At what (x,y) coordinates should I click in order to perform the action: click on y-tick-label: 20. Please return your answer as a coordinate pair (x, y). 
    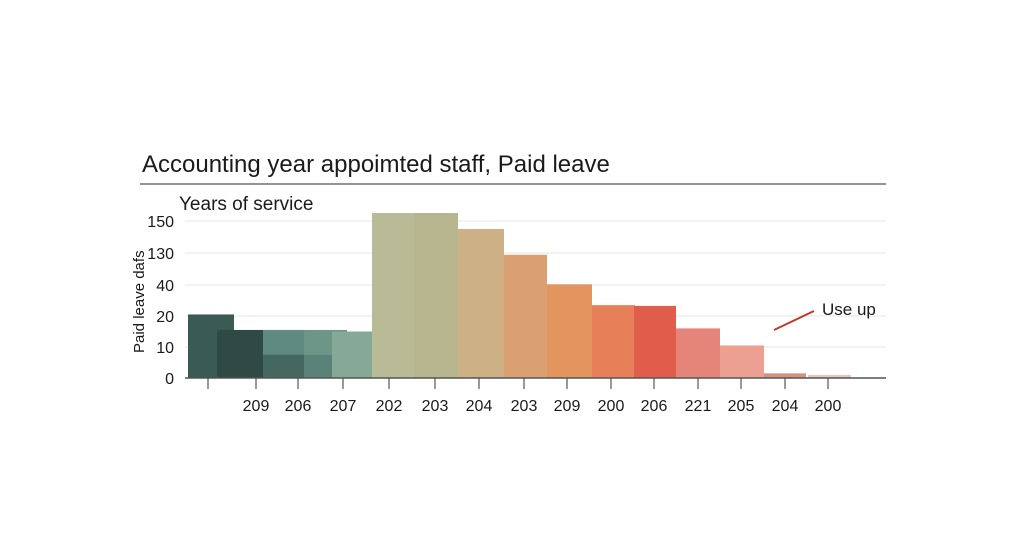
    Looking at the image, I should click on (165, 317).